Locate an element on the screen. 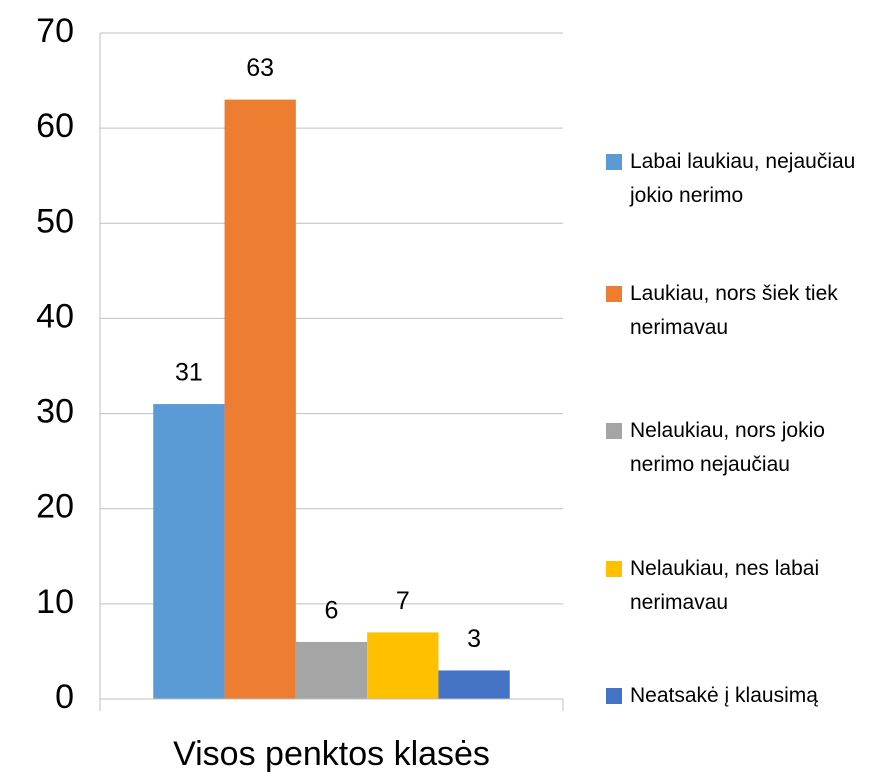 This screenshot has height=779, width=884. legend-label: Labai laukiau, nejaučiau jokio nerimo is located at coordinates (743, 178).